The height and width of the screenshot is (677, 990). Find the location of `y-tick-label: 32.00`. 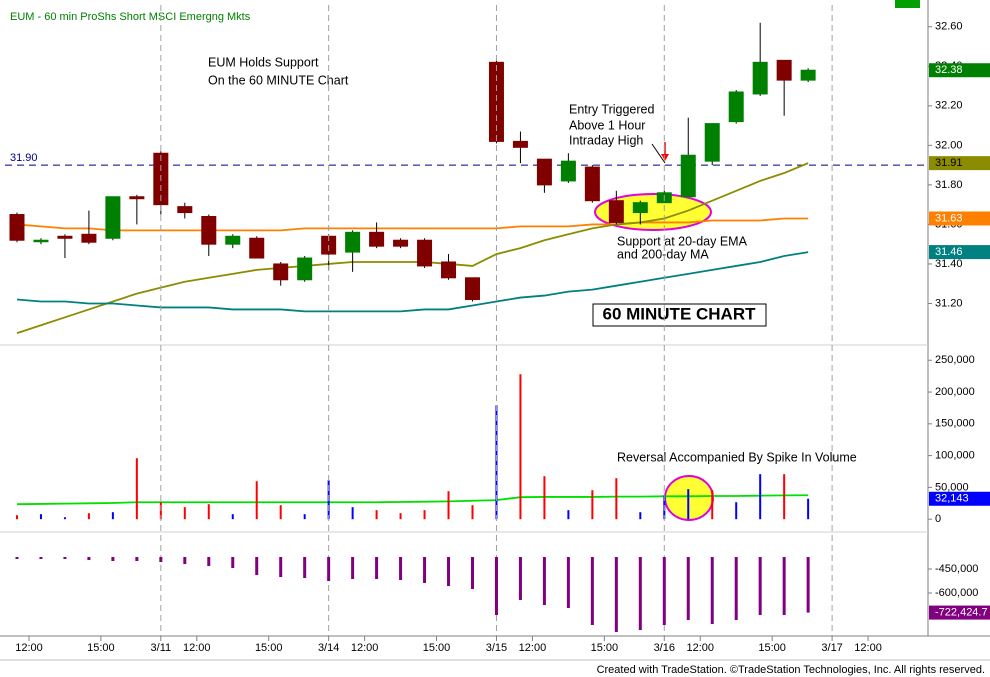

y-tick-label: 32.00 is located at coordinates (949, 145).